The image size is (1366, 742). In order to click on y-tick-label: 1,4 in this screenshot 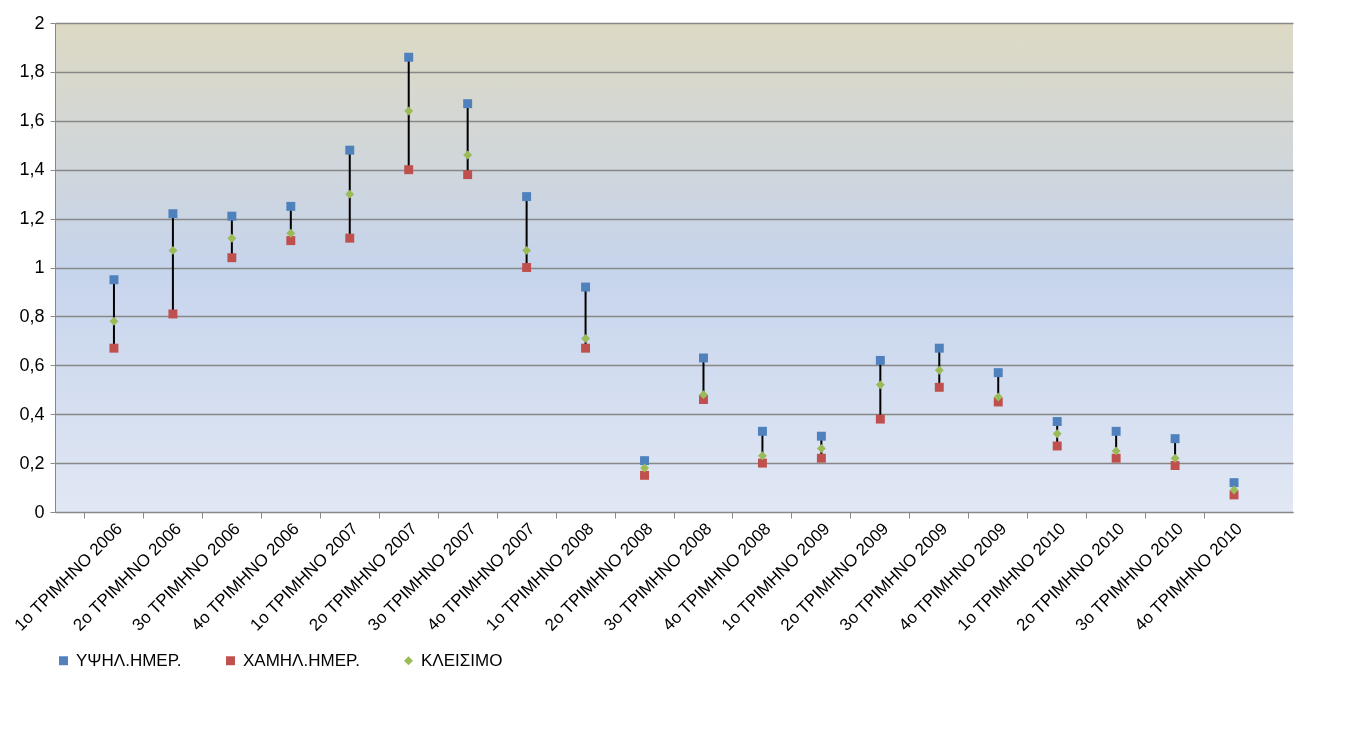, I will do `click(32, 169)`.